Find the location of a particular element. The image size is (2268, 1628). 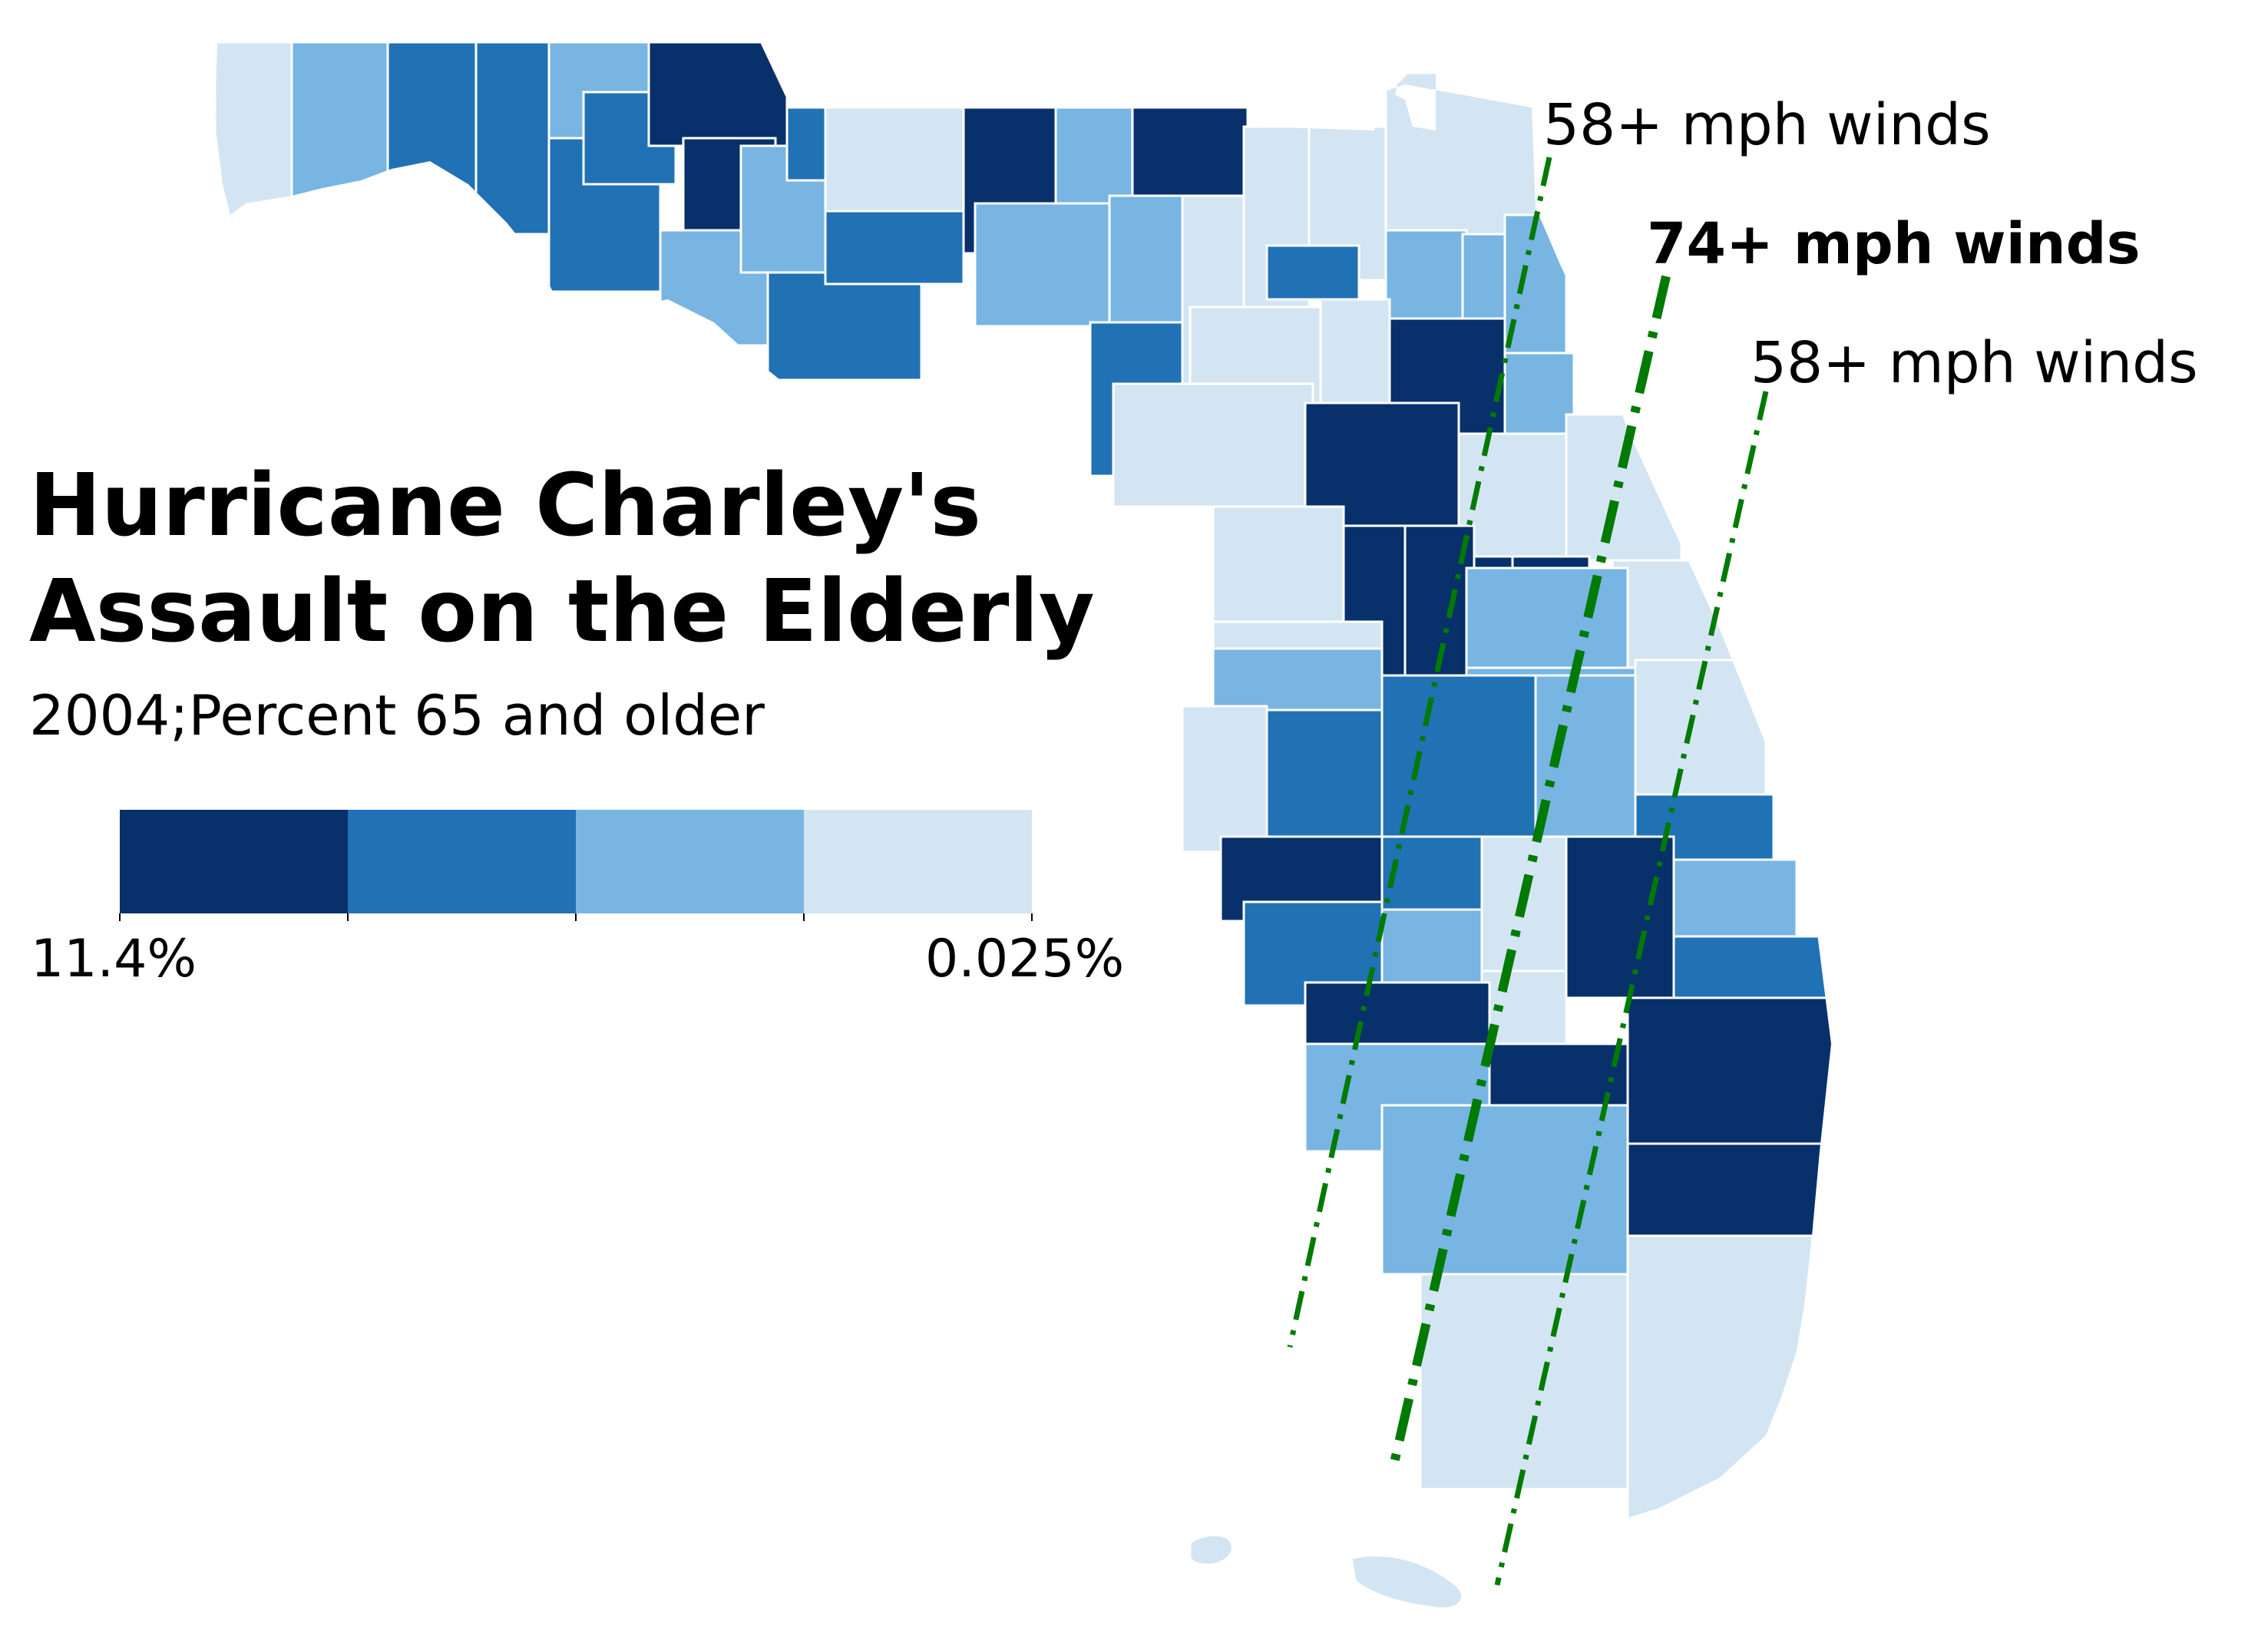

county-okeechobee is located at coordinates (1620, 917).